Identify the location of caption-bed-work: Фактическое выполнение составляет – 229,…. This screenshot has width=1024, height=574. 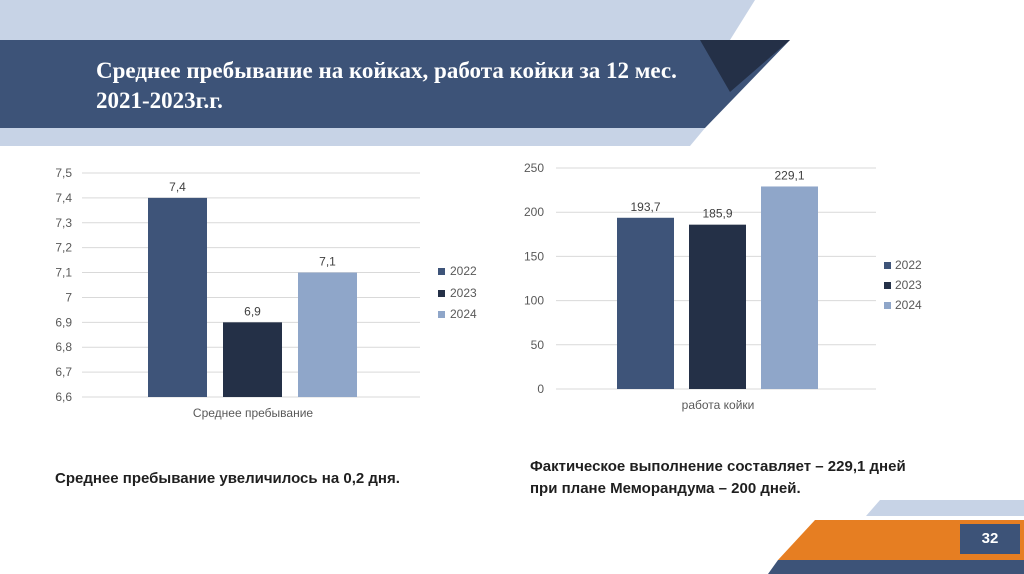
(718, 477).